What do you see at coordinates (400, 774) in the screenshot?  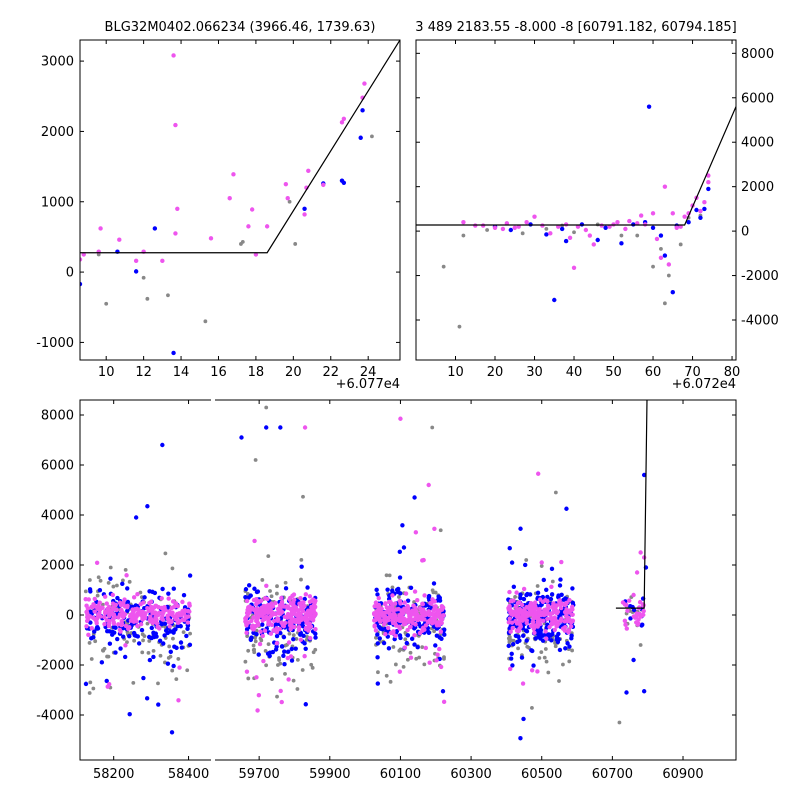 I see `x-tick-label: 60100` at bounding box center [400, 774].